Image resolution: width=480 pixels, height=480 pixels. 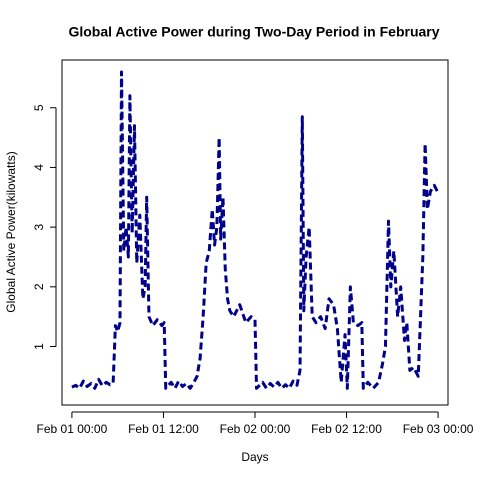 What do you see at coordinates (39, 167) in the screenshot?
I see `y-tick-label: 4` at bounding box center [39, 167].